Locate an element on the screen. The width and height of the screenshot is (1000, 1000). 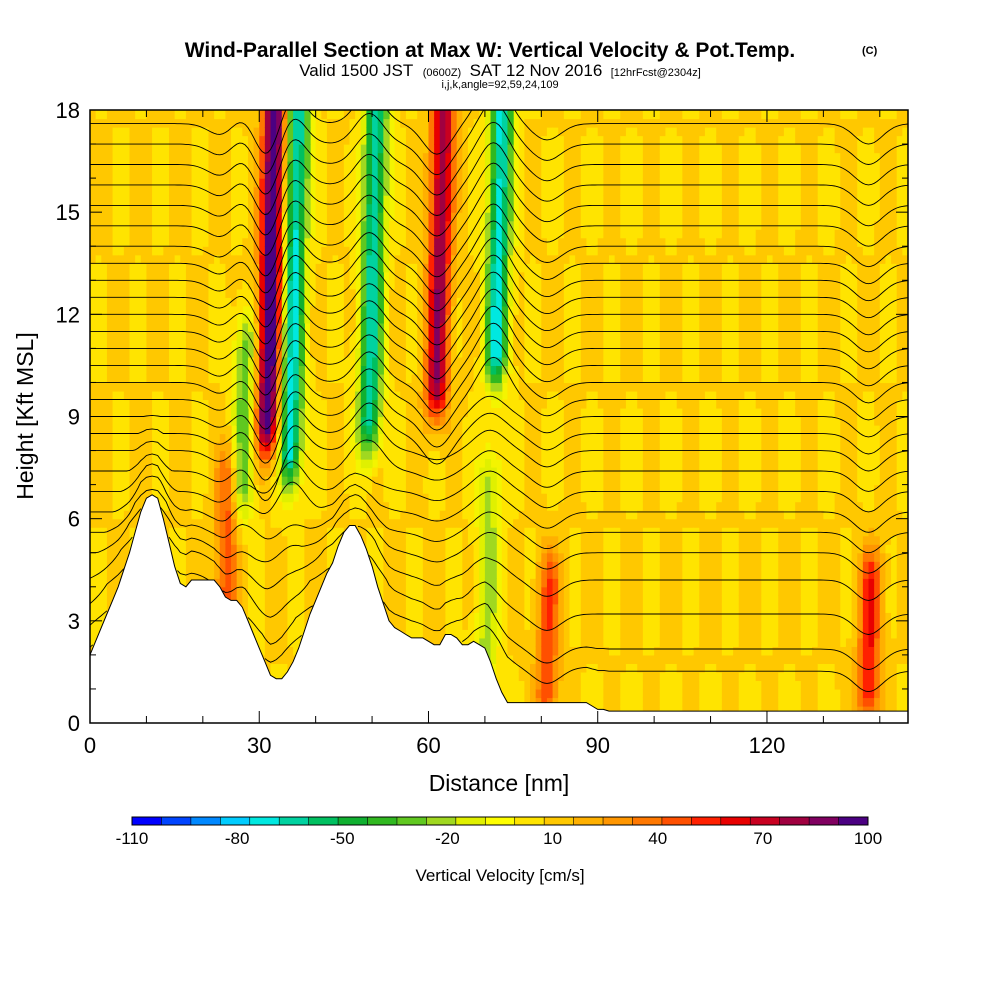
subtitle-run: [12hrFcst@2304z] is located at coordinates (656, 73).